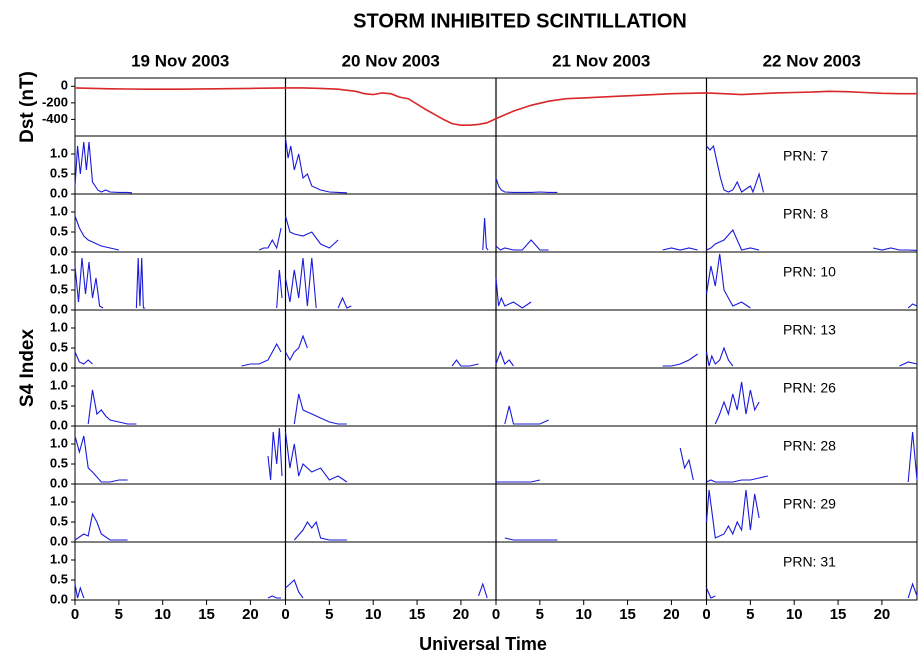  Describe the element at coordinates (55, 118) in the screenshot. I see `y-tick-label: -400` at that location.